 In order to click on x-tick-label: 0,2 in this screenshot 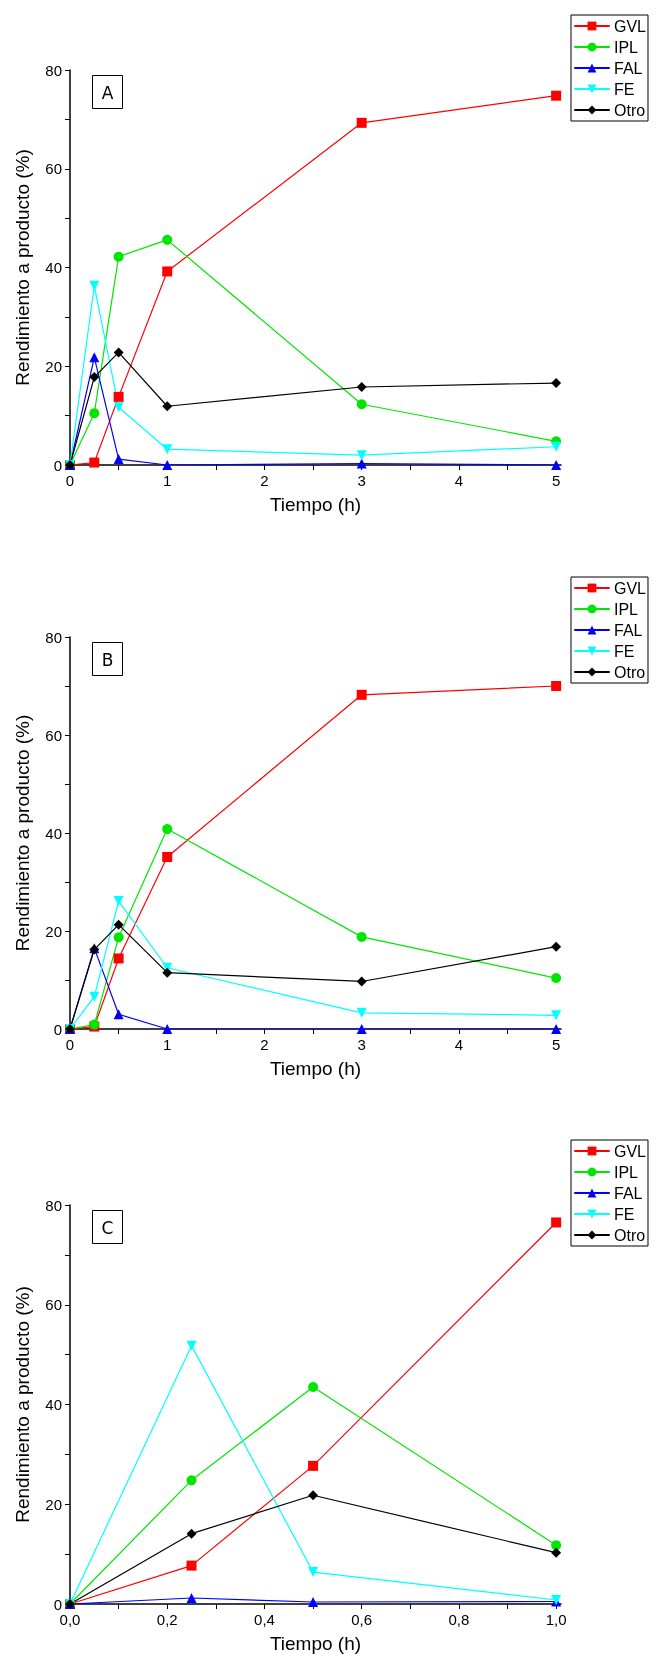, I will do `click(167, 1619)`.